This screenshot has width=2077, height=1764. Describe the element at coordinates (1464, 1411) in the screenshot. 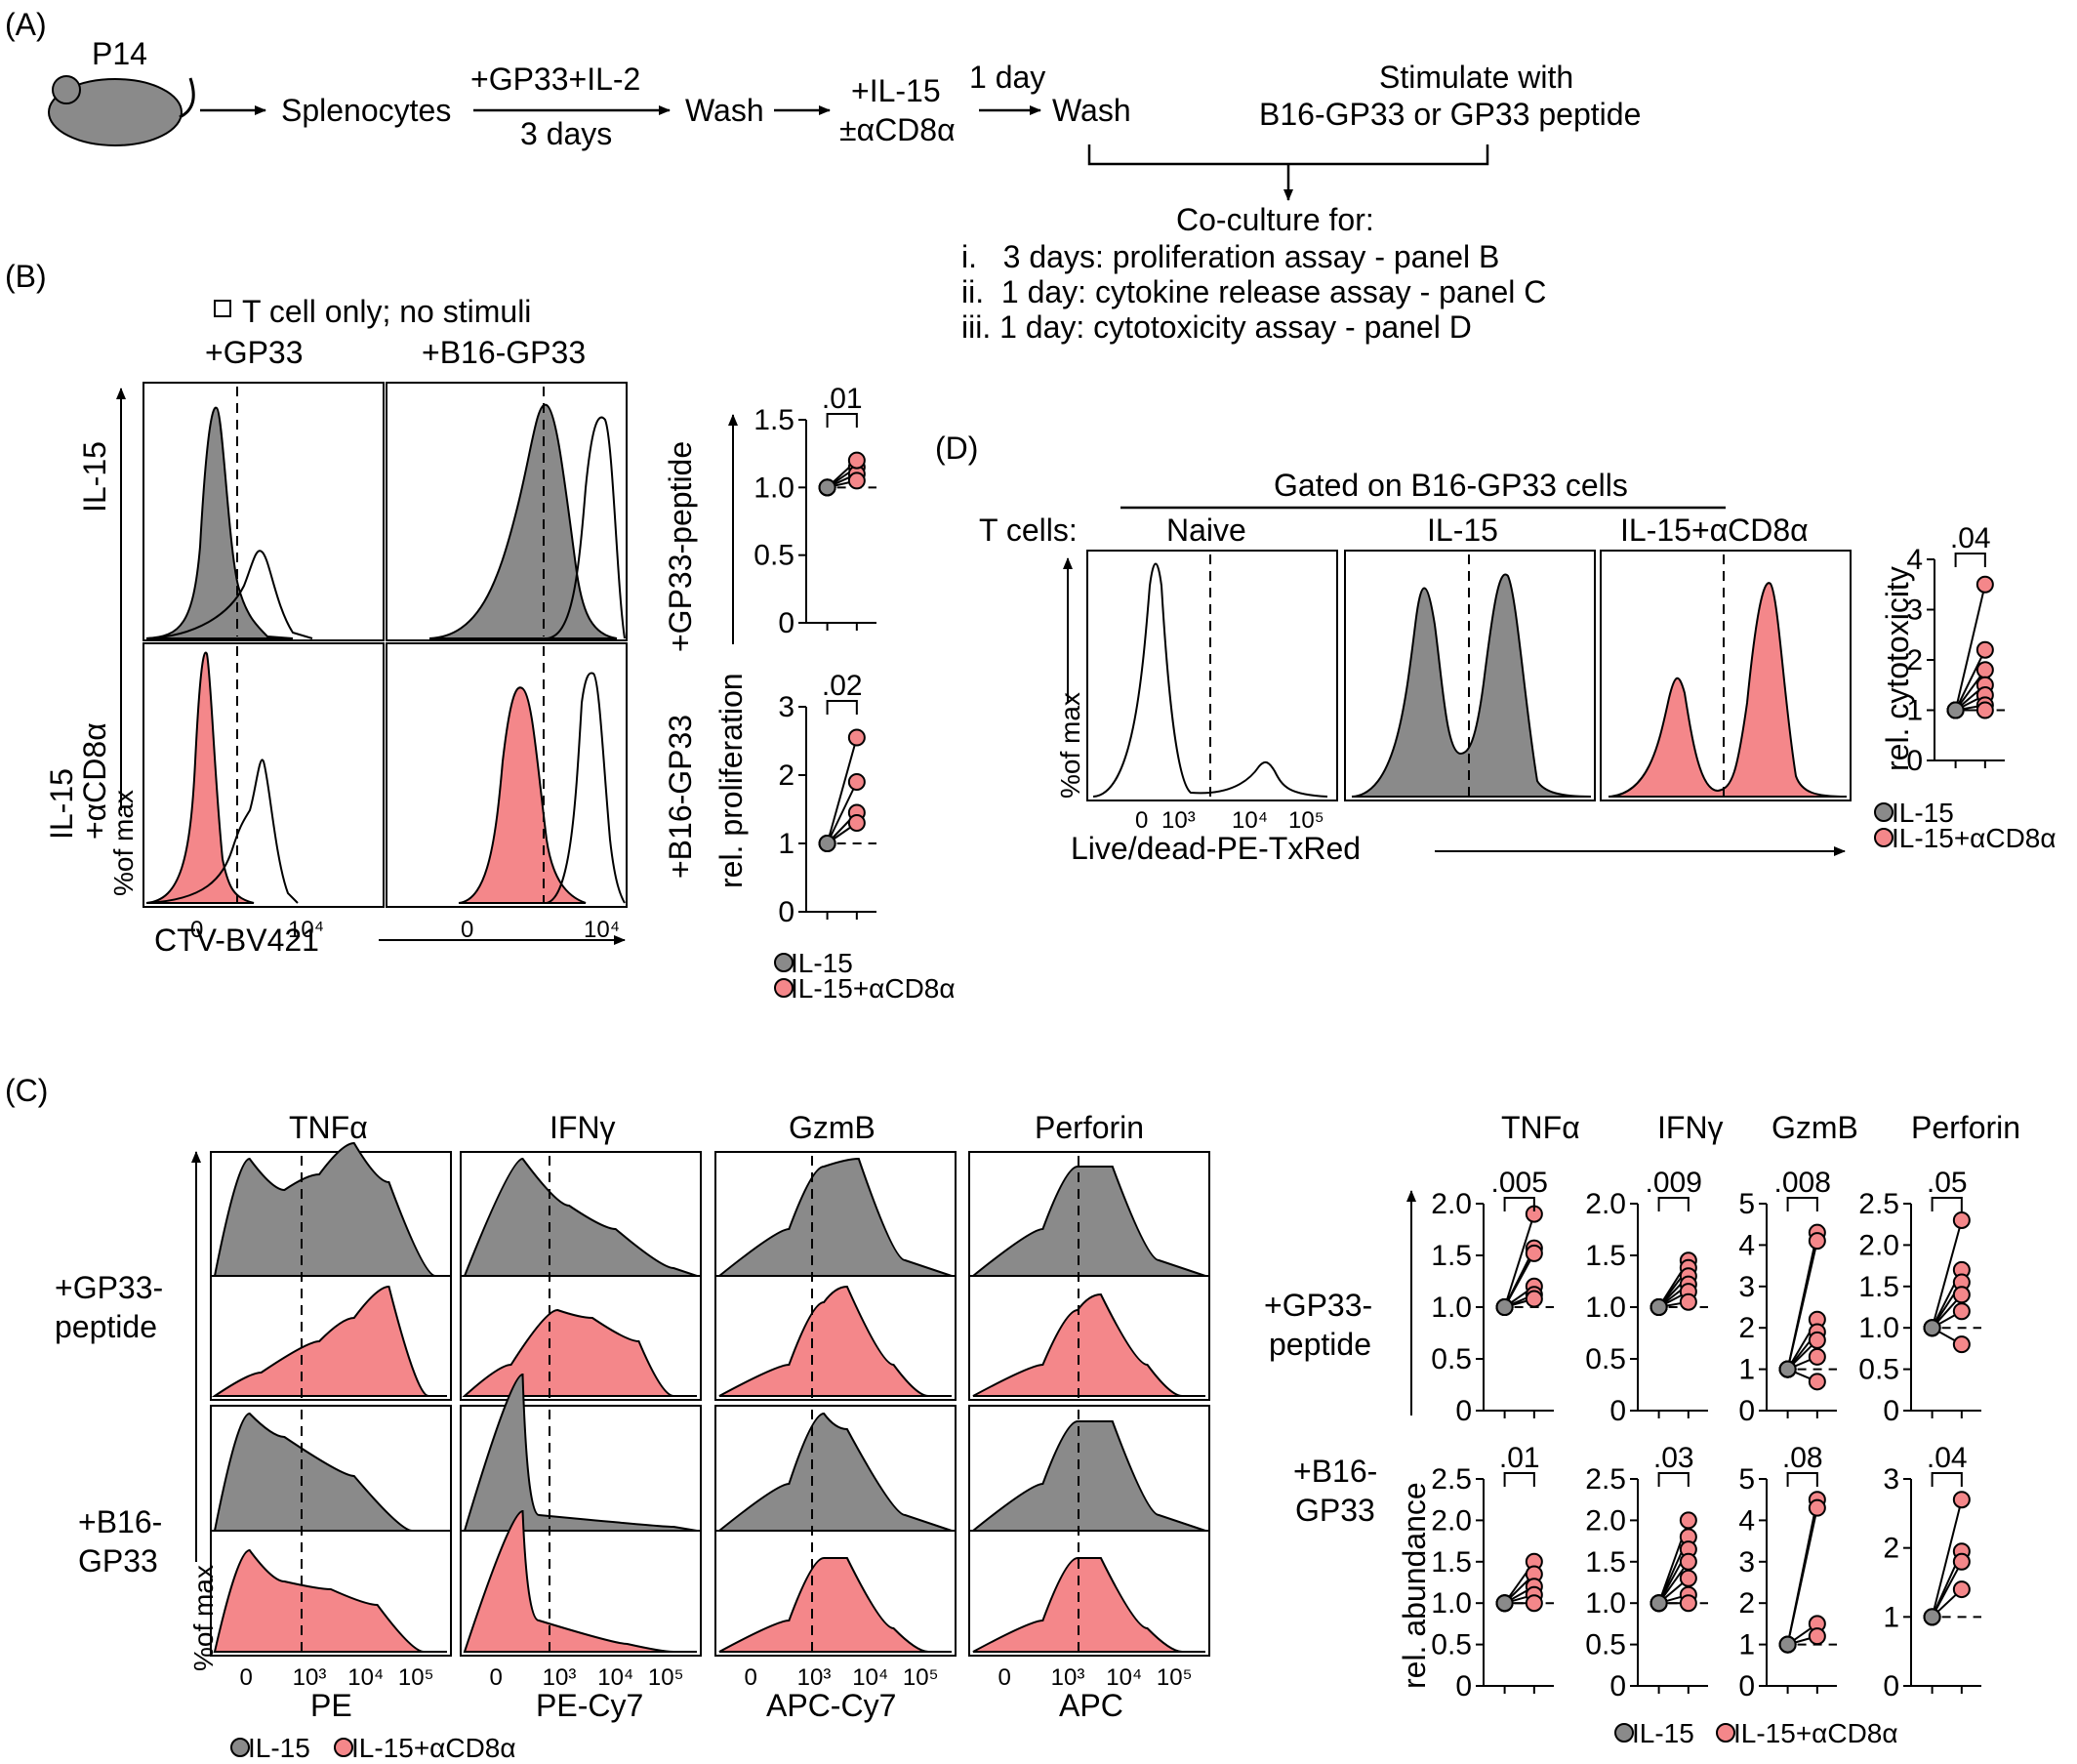

I see `abund-gp33-tnfa-ytick-label: 0` at that location.